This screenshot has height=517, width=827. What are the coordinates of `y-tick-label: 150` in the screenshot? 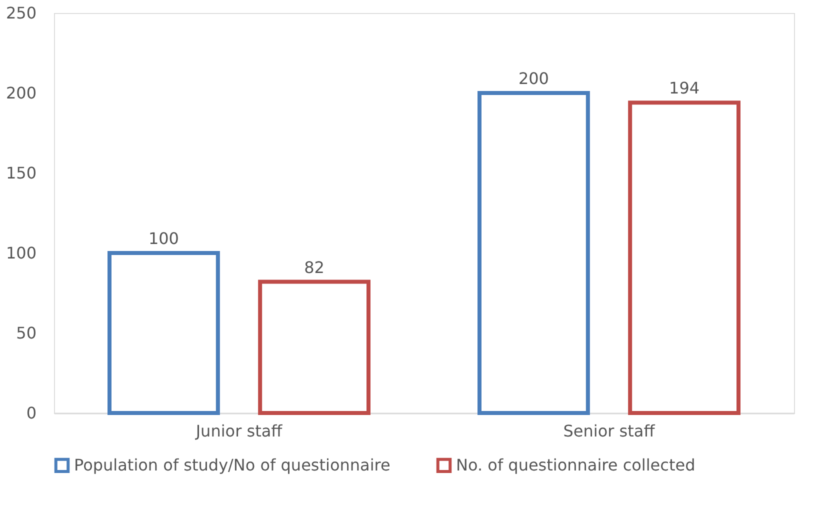 It's located at (21, 173).